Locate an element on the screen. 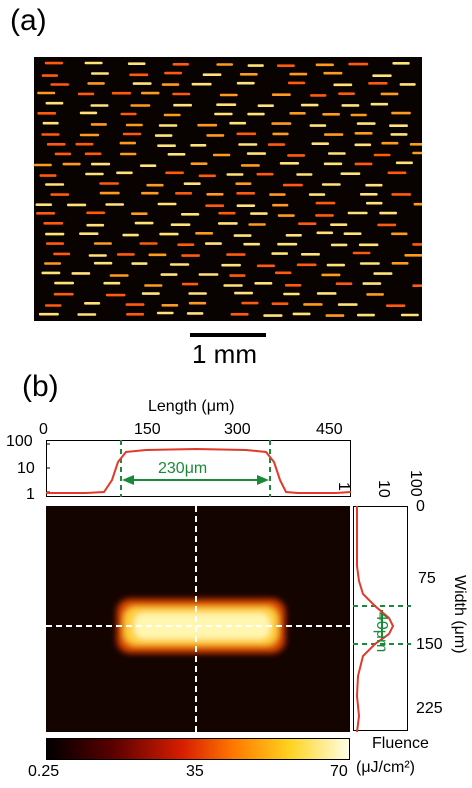 Image resolution: width=472 pixels, height=788 pixels. colorbar-tick-mid: 35 is located at coordinates (195, 771).